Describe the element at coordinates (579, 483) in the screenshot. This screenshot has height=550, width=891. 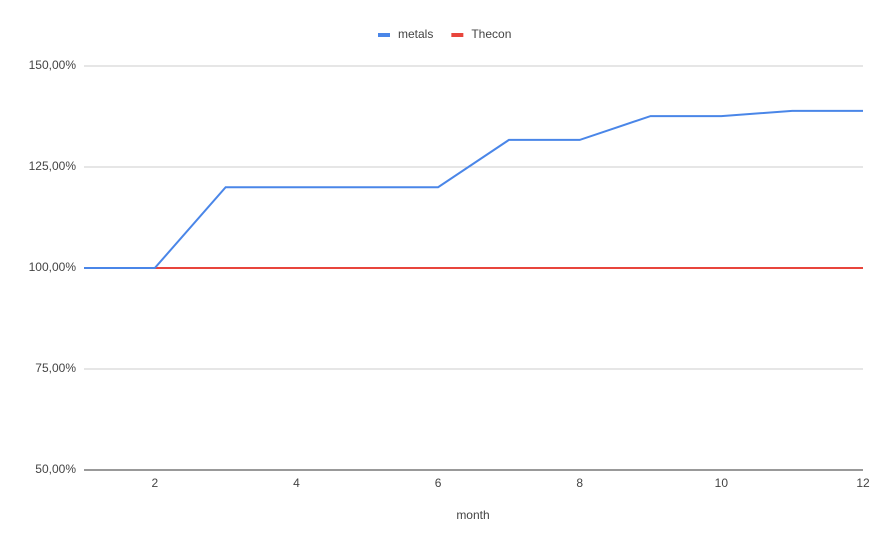
I see `x-tick-label: 8` at that location.